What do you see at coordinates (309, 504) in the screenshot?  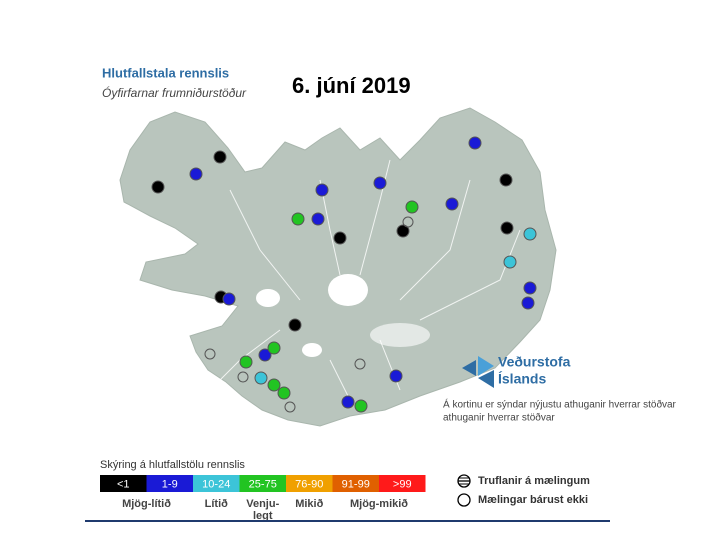 I see `legend-category: Mikið` at bounding box center [309, 504].